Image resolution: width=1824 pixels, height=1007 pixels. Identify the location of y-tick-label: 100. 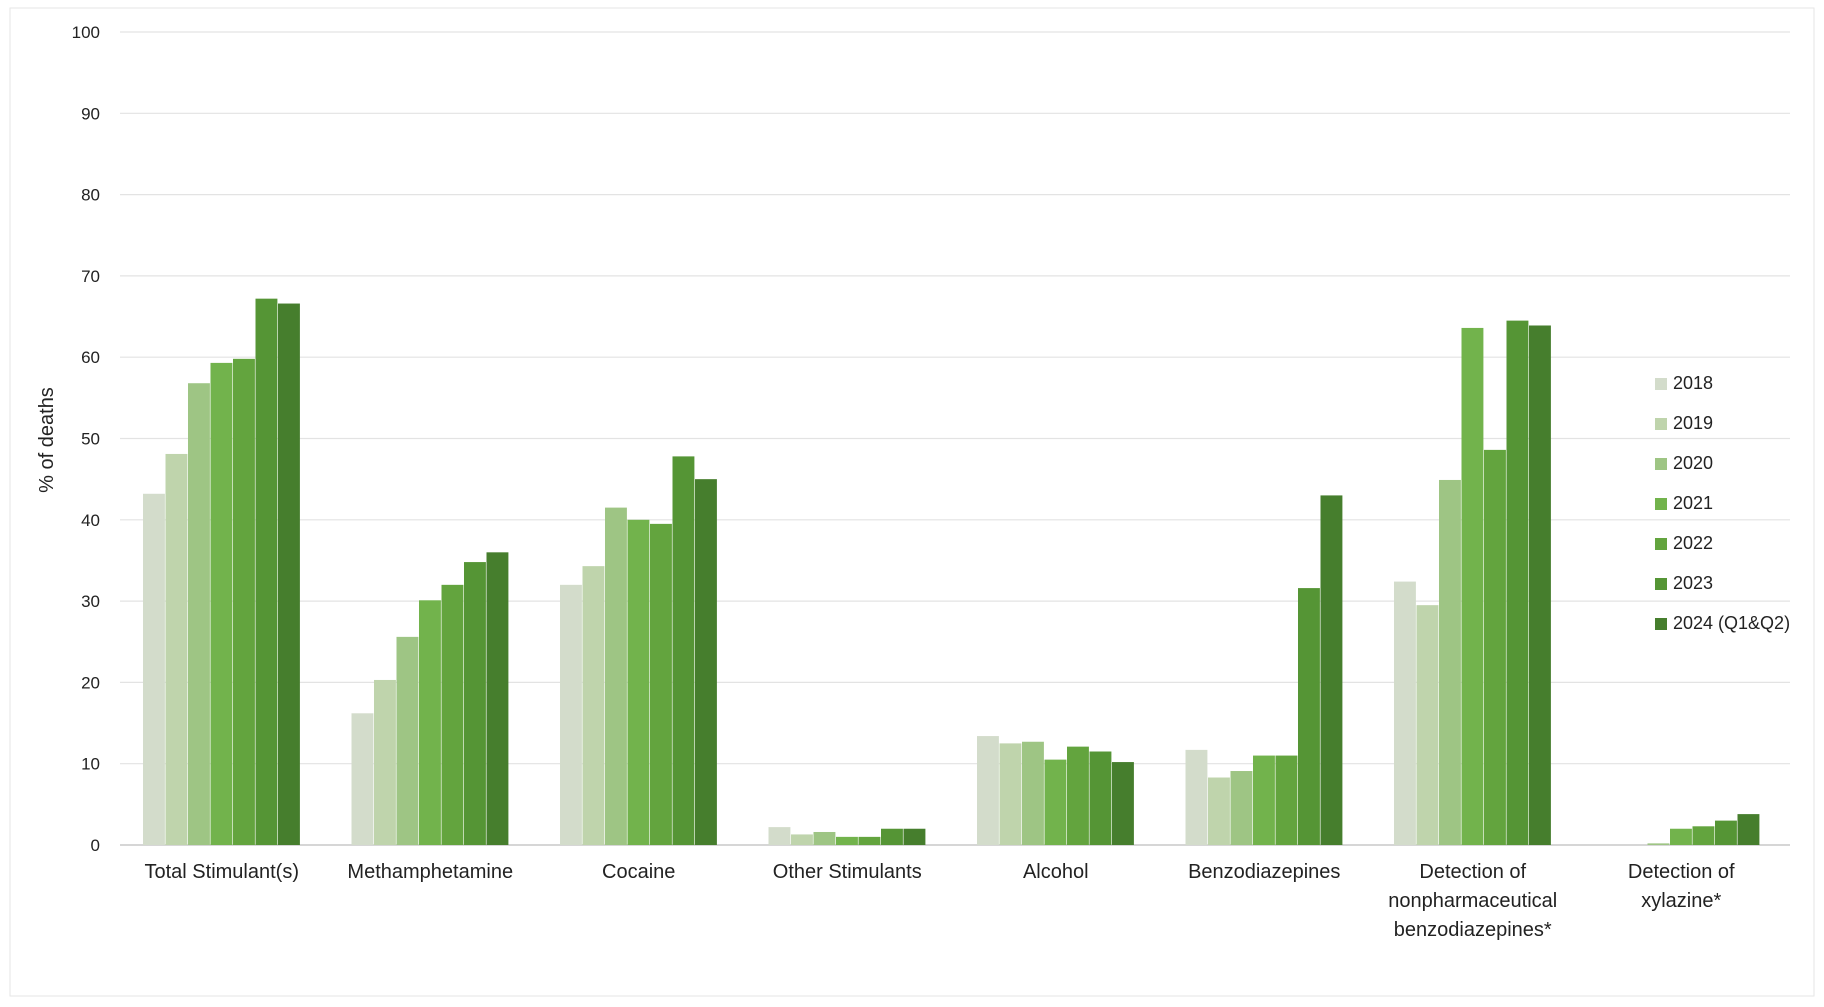
(86, 32).